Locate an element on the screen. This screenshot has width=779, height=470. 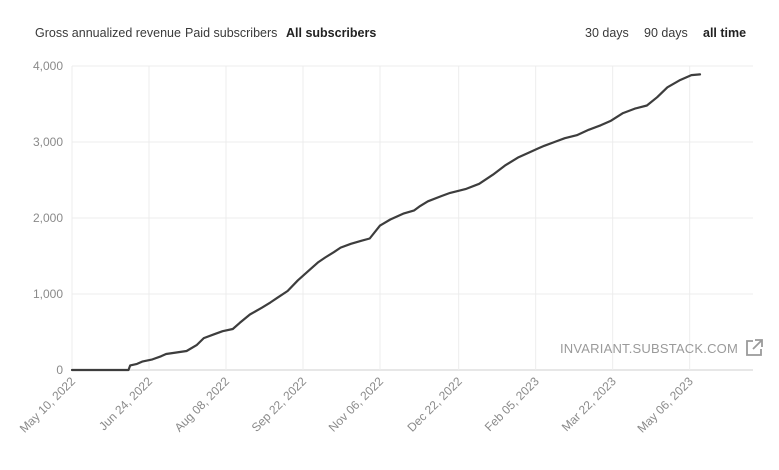
y-tick-label: 4,000 is located at coordinates (48, 66).